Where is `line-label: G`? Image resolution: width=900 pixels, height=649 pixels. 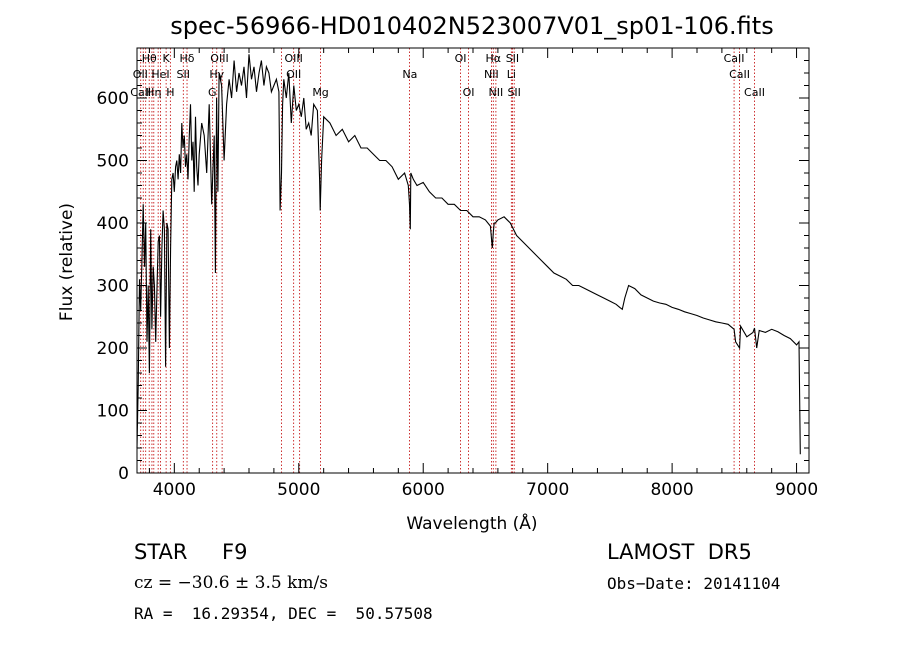 line-label: G is located at coordinates (212, 92).